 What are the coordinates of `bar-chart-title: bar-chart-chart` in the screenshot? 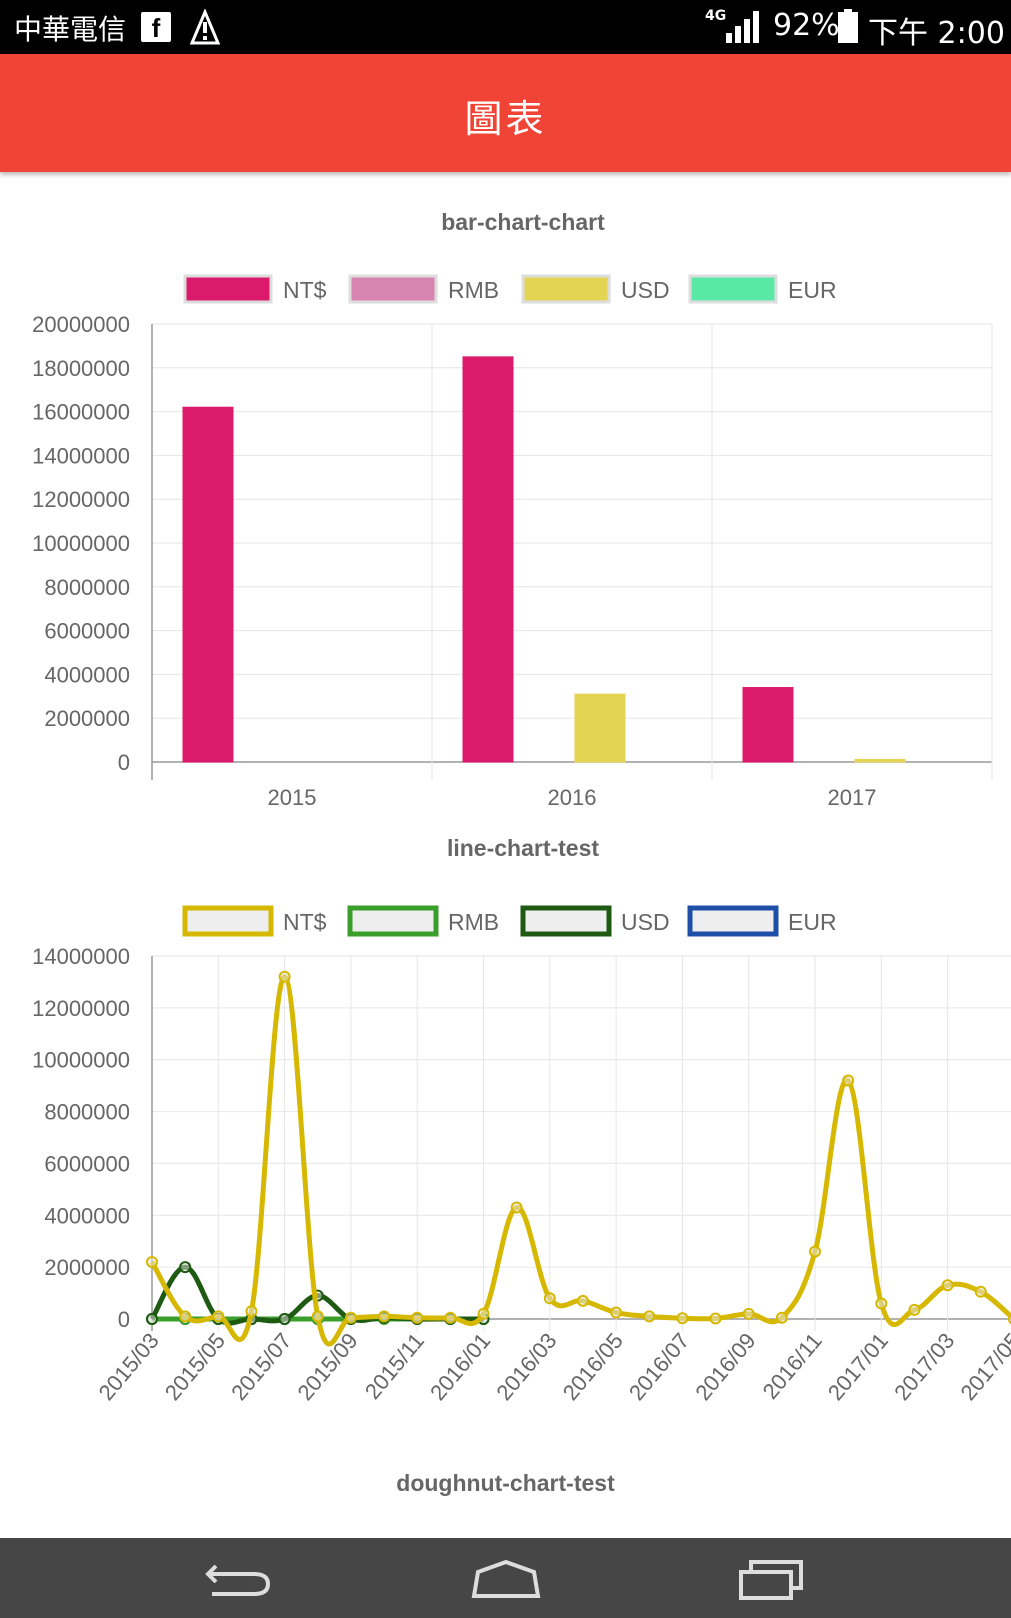 It's located at (523, 222).